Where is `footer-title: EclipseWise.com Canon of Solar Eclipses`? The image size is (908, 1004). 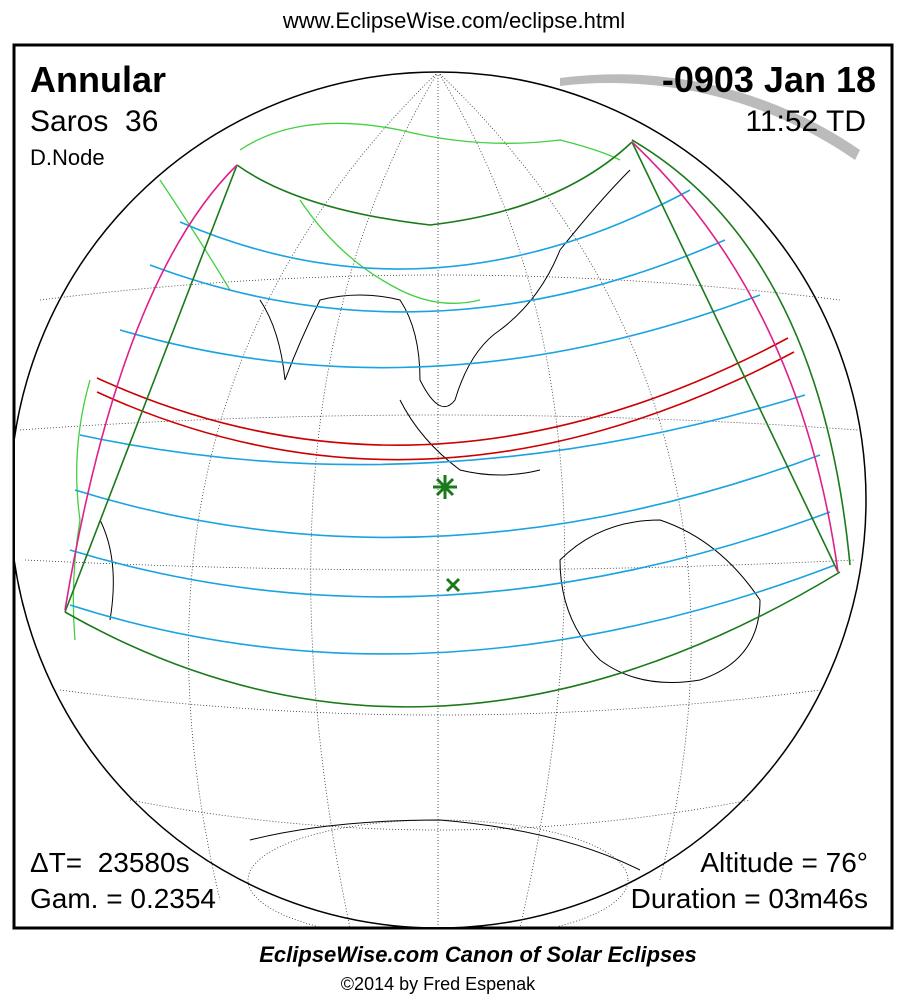
footer-title: EclipseWise.com Canon of Solar Eclipses is located at coordinates (478, 954).